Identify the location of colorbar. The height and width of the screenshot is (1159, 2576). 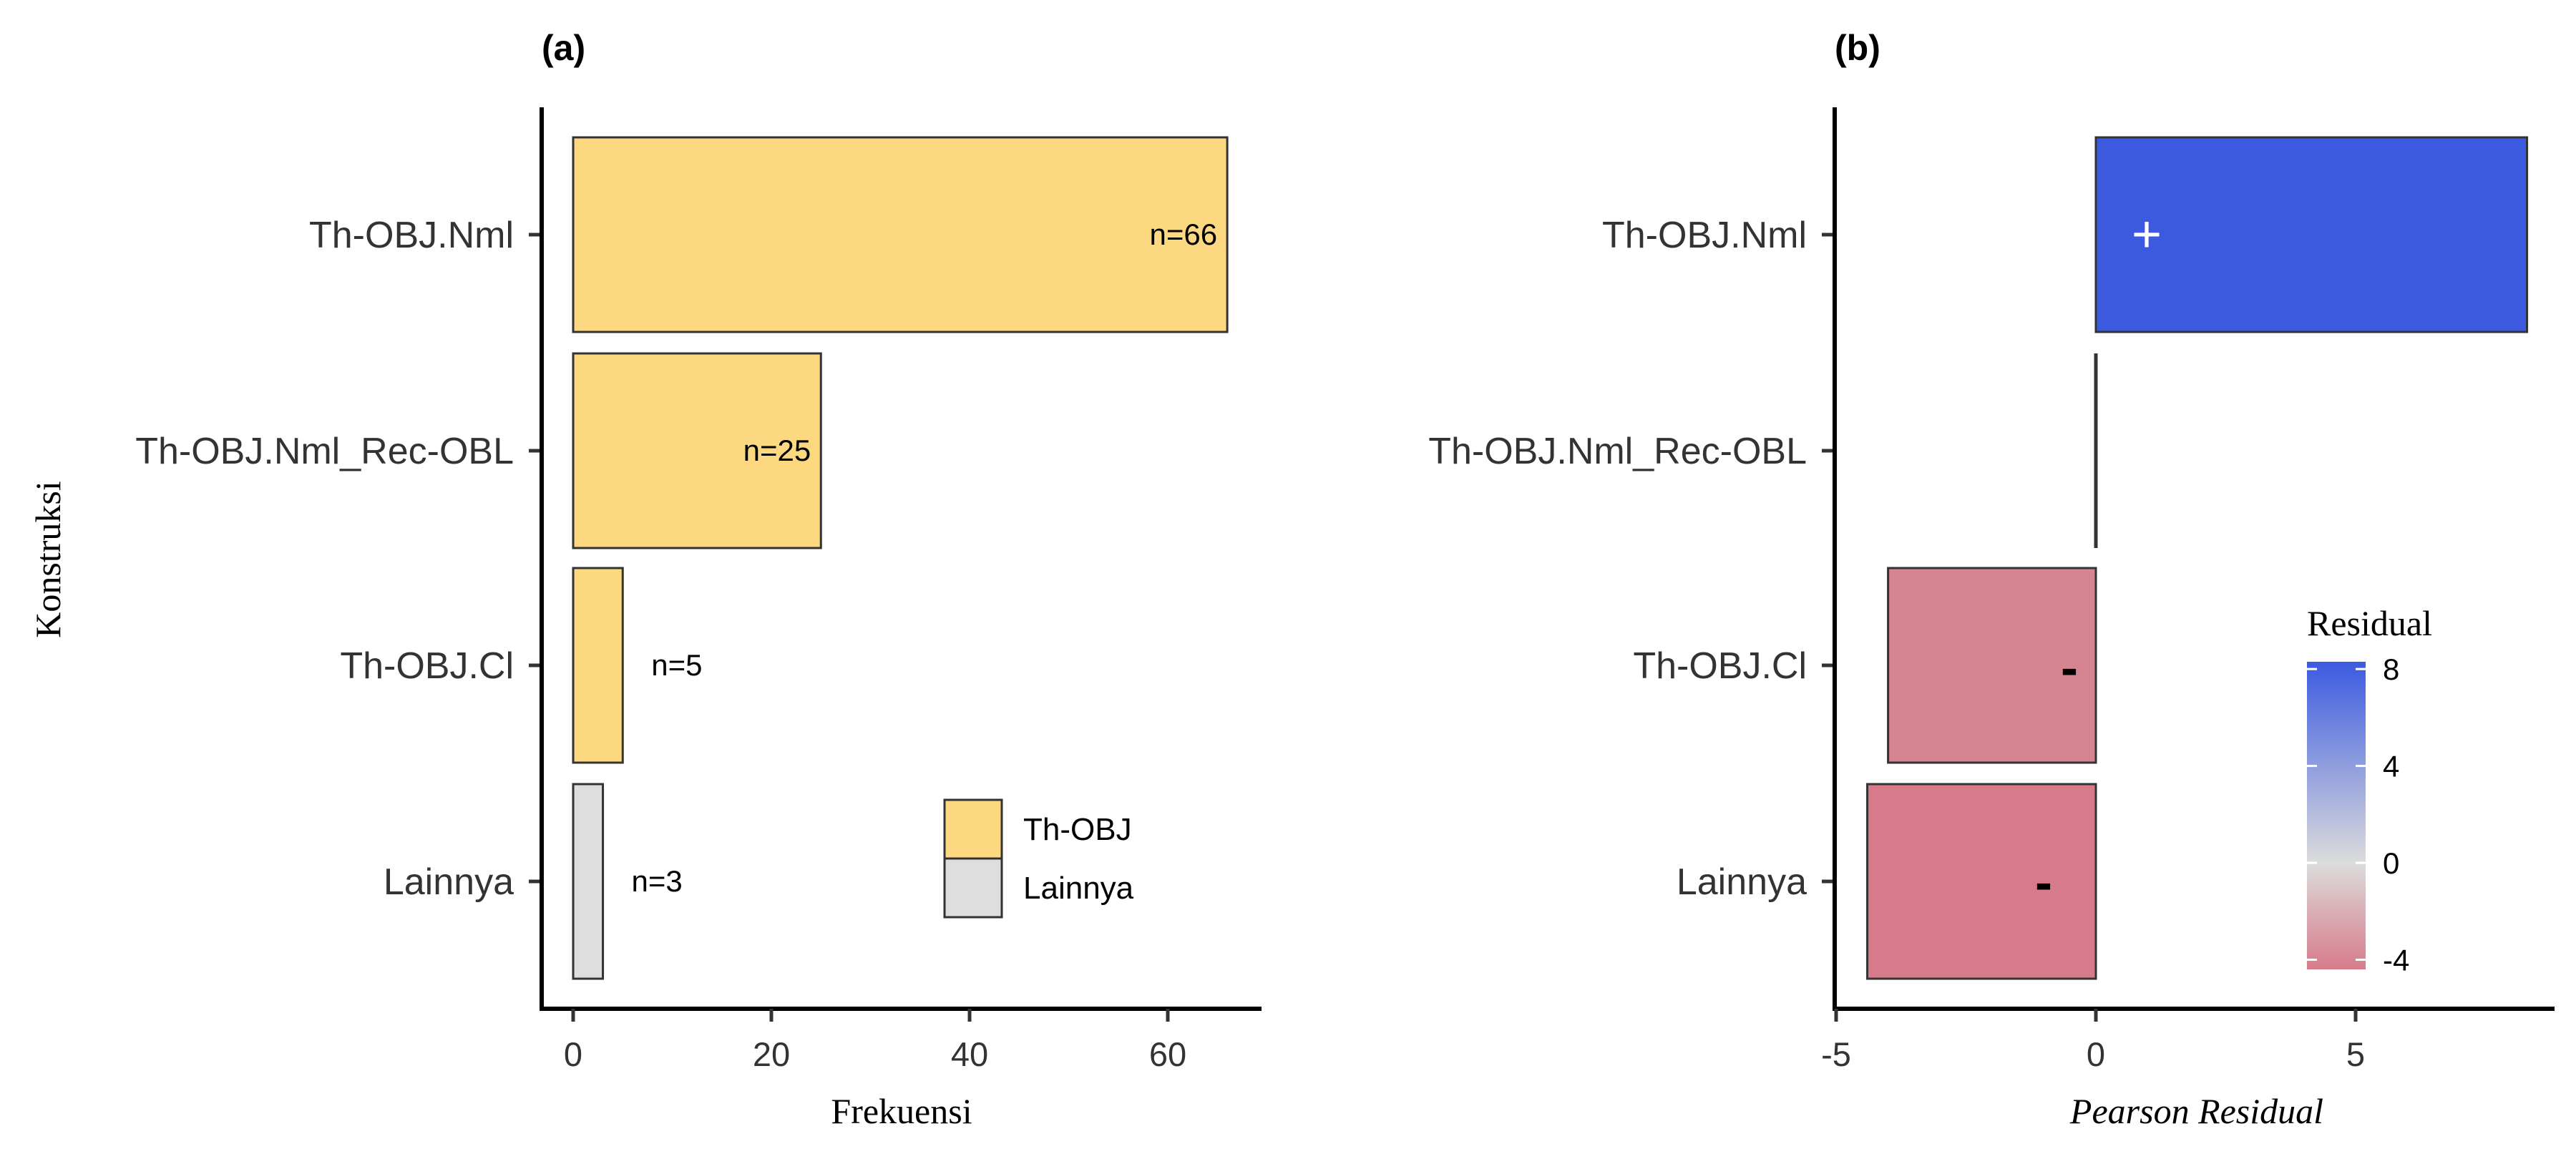
(2336, 815).